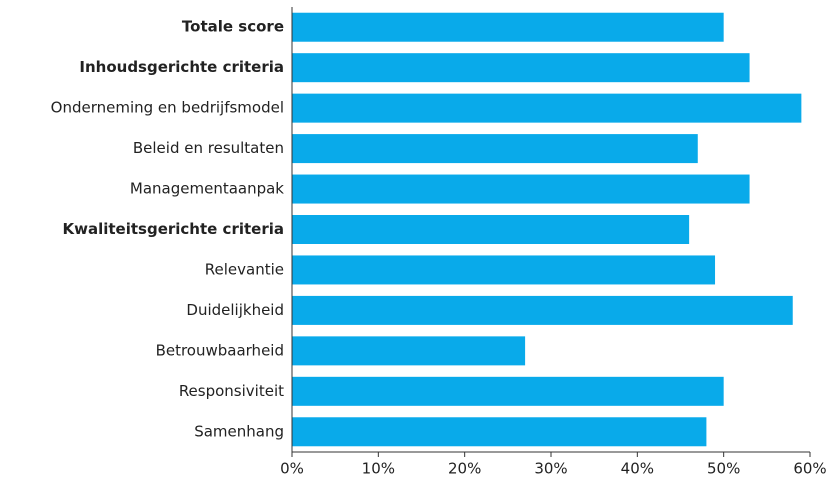 This screenshot has height=480, width=833. What do you see at coordinates (244, 269) in the screenshot?
I see `y-tick-label: Relevantie` at bounding box center [244, 269].